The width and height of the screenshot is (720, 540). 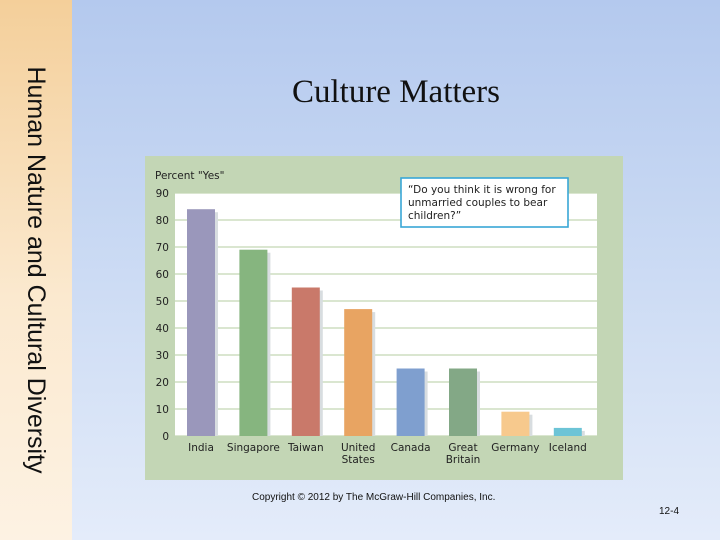 What do you see at coordinates (568, 448) in the screenshot?
I see `x-tick-label: Iceland` at bounding box center [568, 448].